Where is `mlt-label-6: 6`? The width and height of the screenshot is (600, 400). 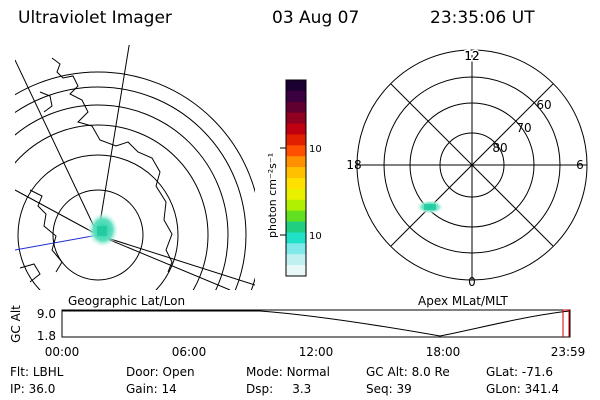
mlt-label-6: 6 is located at coordinates (580, 165).